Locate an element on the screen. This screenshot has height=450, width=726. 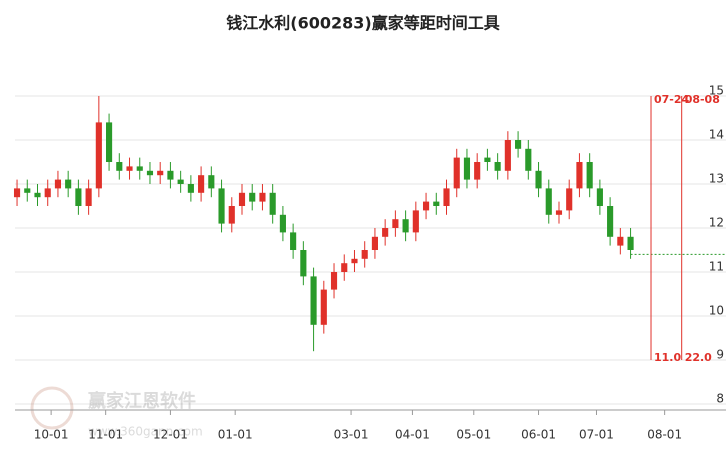
y-tick-label: 13 is located at coordinates (716, 179).